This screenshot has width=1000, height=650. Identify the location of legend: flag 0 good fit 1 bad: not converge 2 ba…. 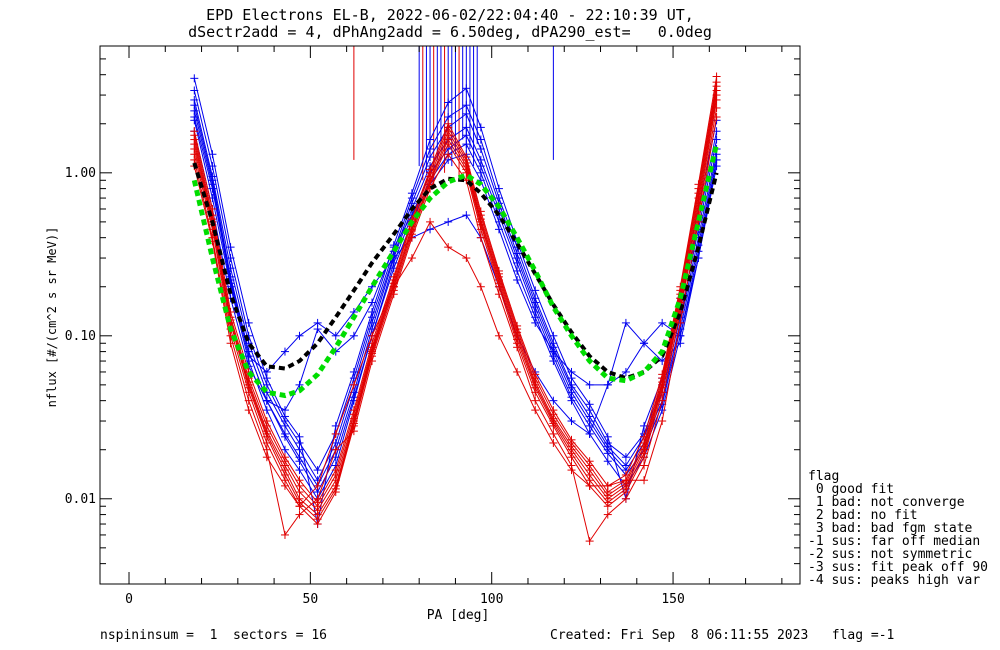
(898, 528).